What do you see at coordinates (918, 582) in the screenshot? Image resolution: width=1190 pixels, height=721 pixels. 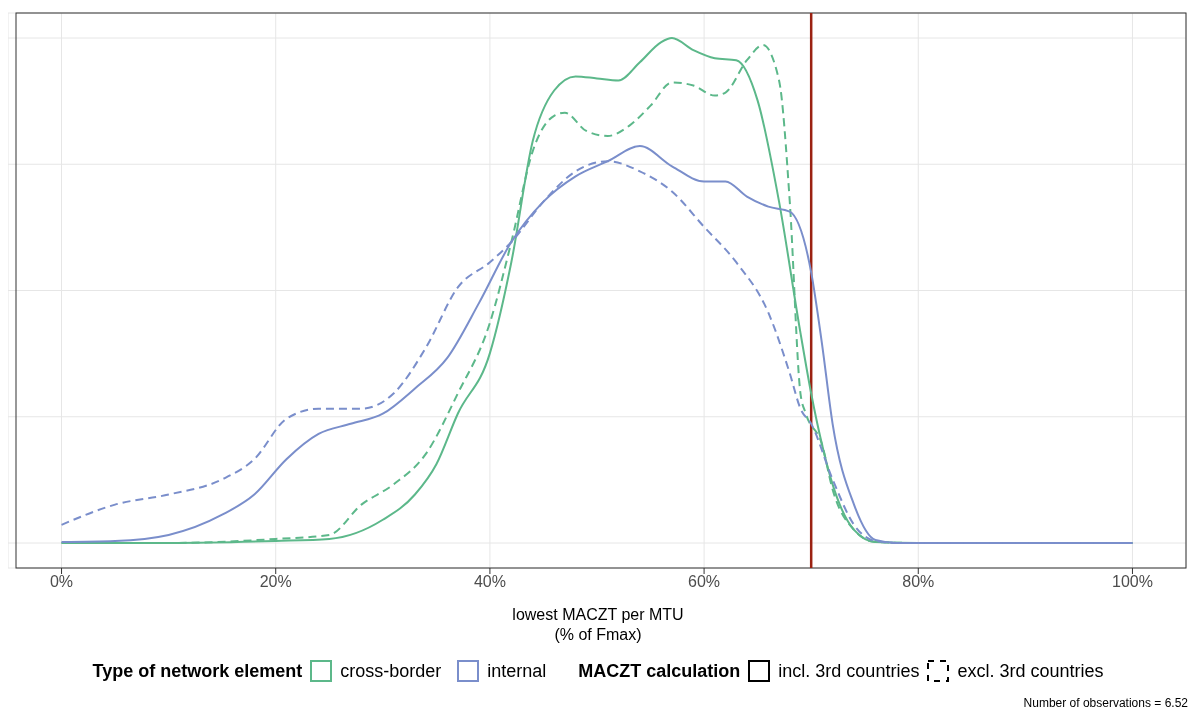 I see `x-tick-label: 80%` at bounding box center [918, 582].